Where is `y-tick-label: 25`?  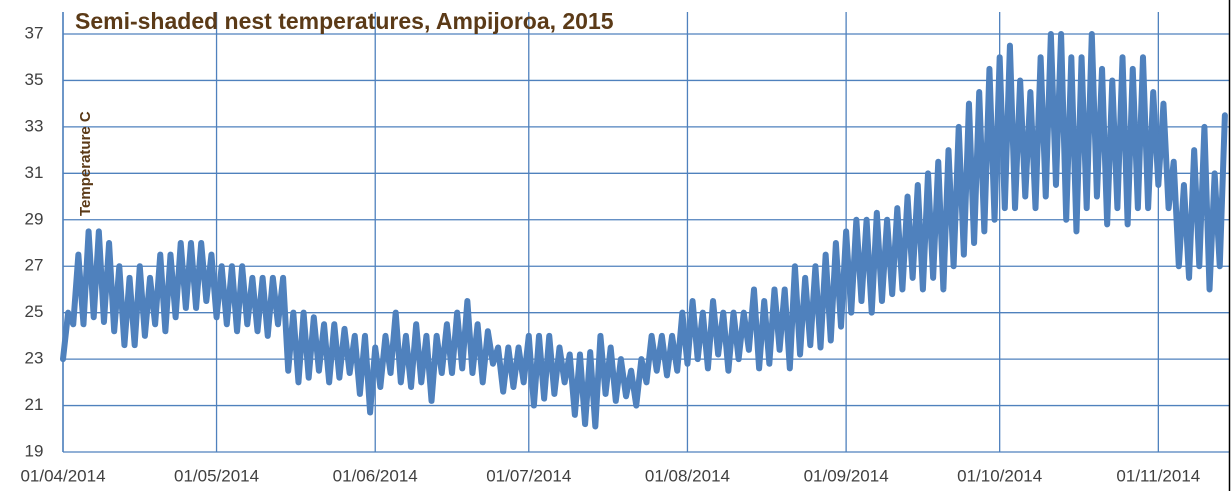
y-tick-label: 25 is located at coordinates (34, 311).